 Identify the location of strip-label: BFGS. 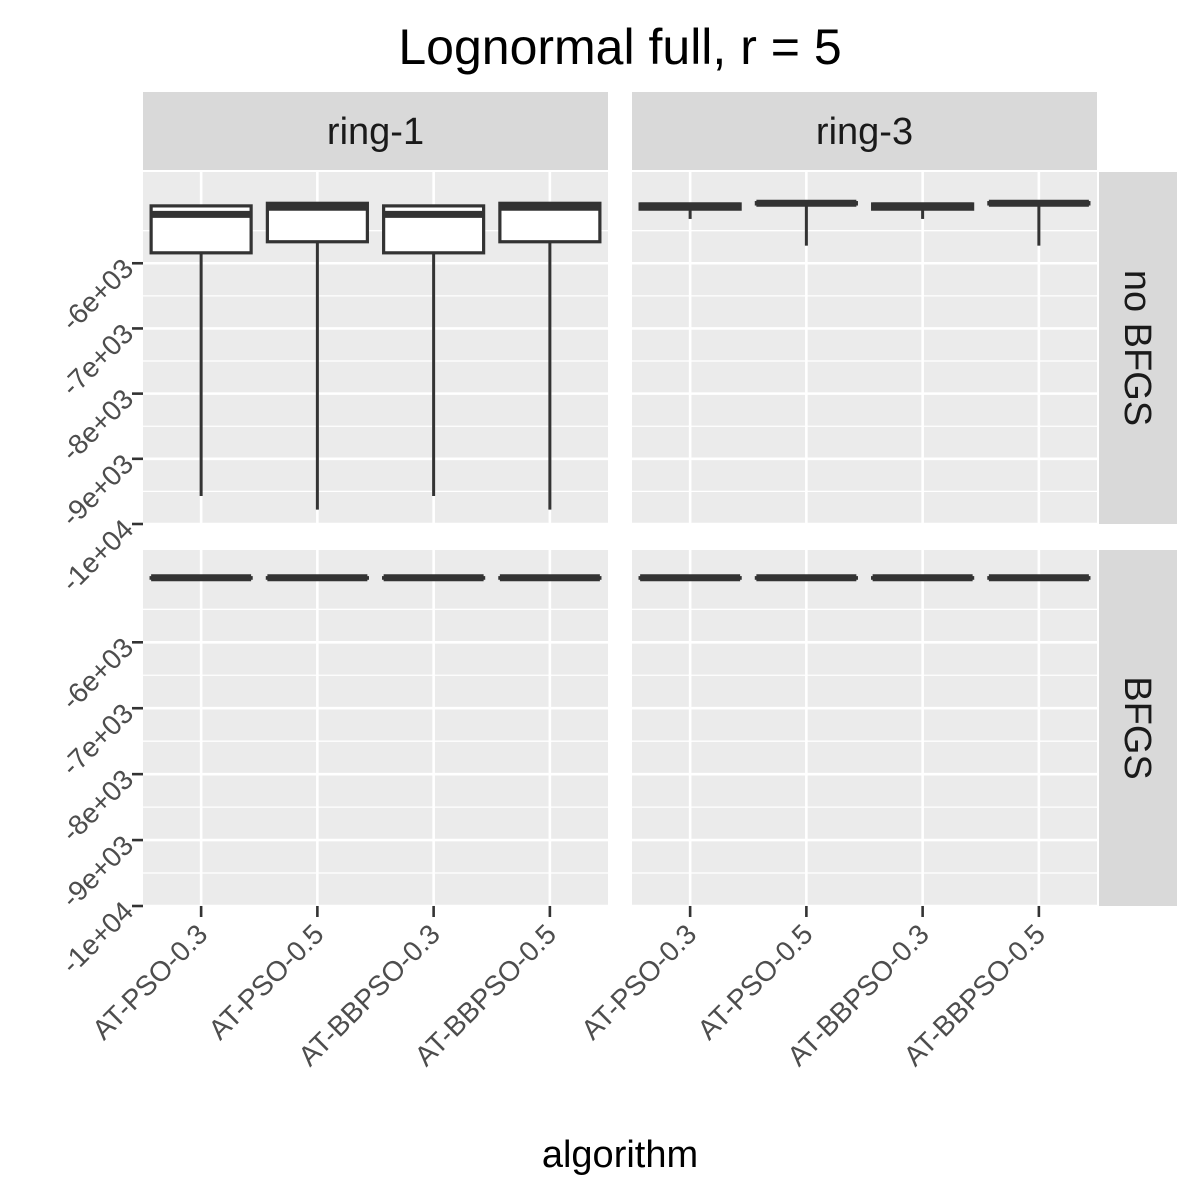
(1137, 727).